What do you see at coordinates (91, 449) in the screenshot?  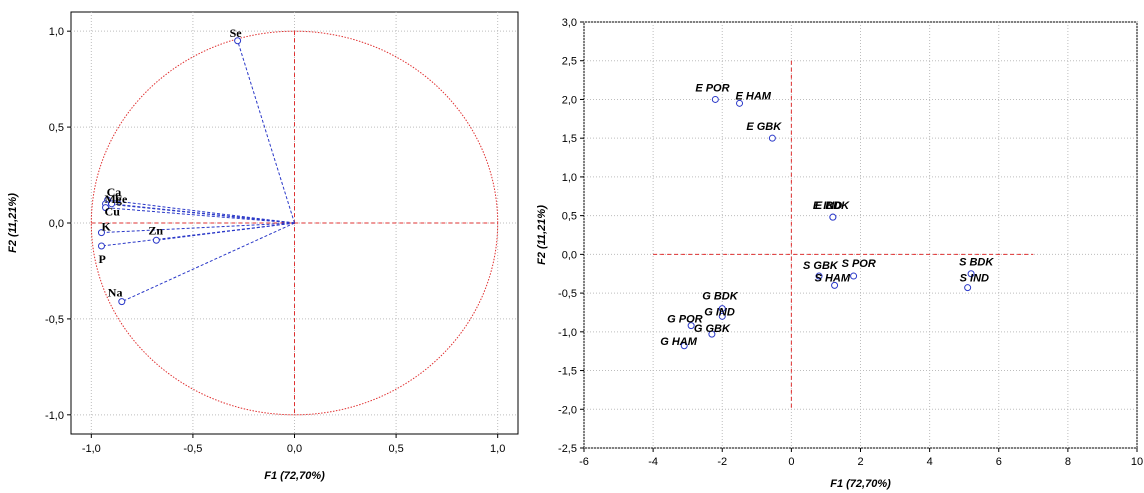 I see `x-tick-label: -1,0` at bounding box center [91, 449].